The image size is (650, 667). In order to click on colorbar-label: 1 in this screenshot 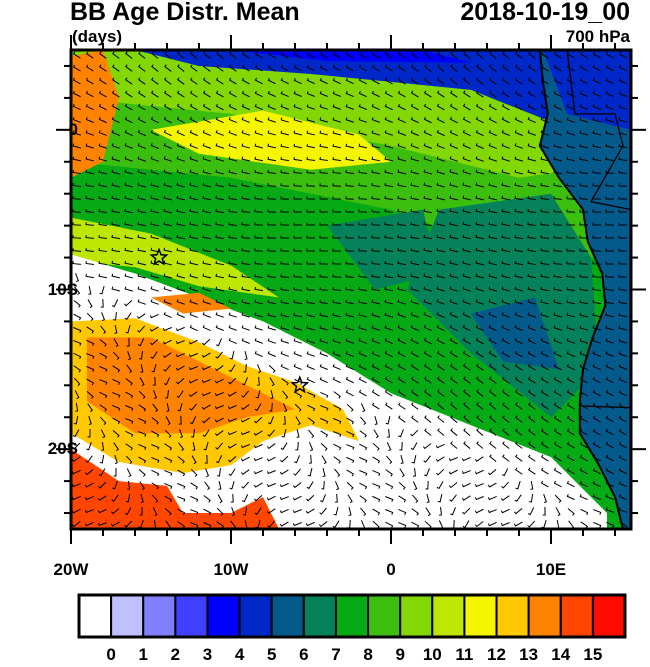, I will do `click(143, 654)`.